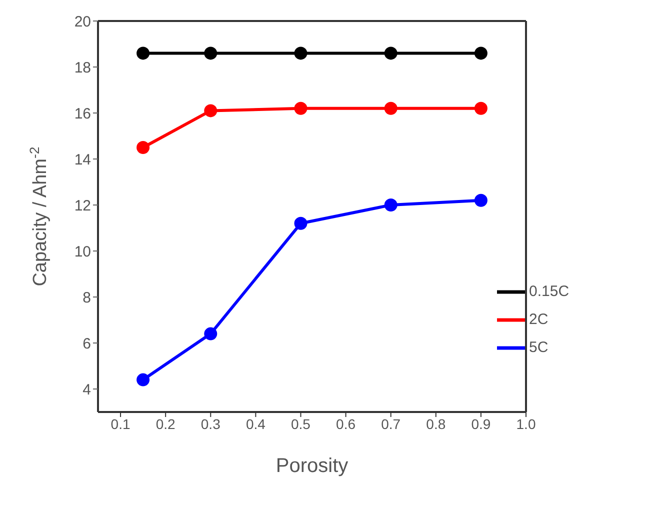 The width and height of the screenshot is (665, 510). Describe the element at coordinates (210, 424) in the screenshot. I see `x-tick-label: 0.3` at that location.